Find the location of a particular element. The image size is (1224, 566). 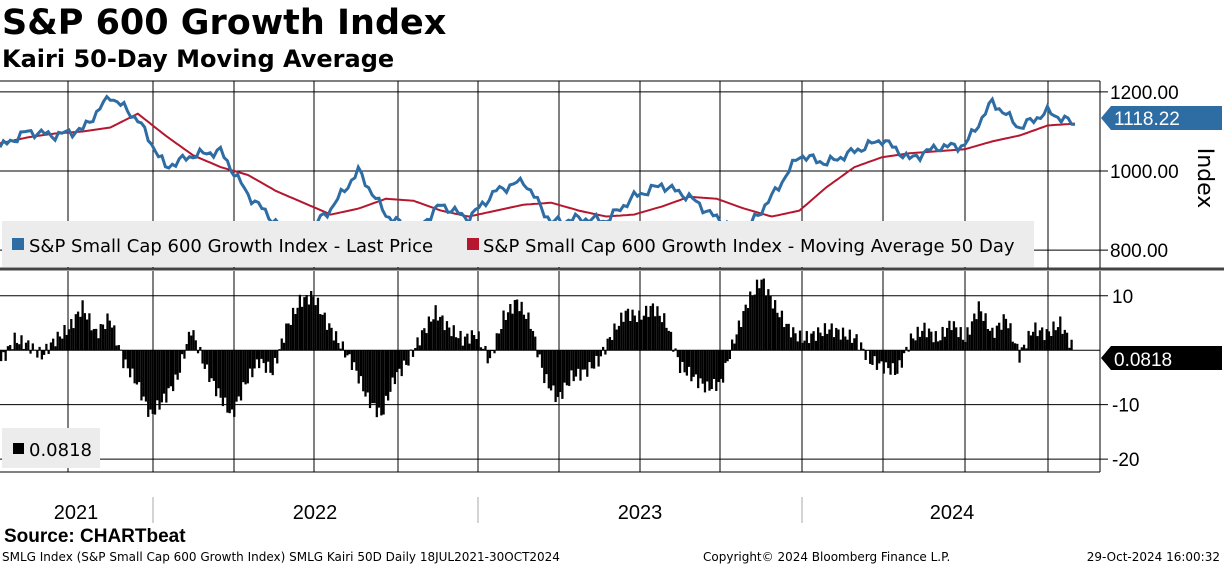

kairi-tick-label: 10 is located at coordinates (1122, 297).